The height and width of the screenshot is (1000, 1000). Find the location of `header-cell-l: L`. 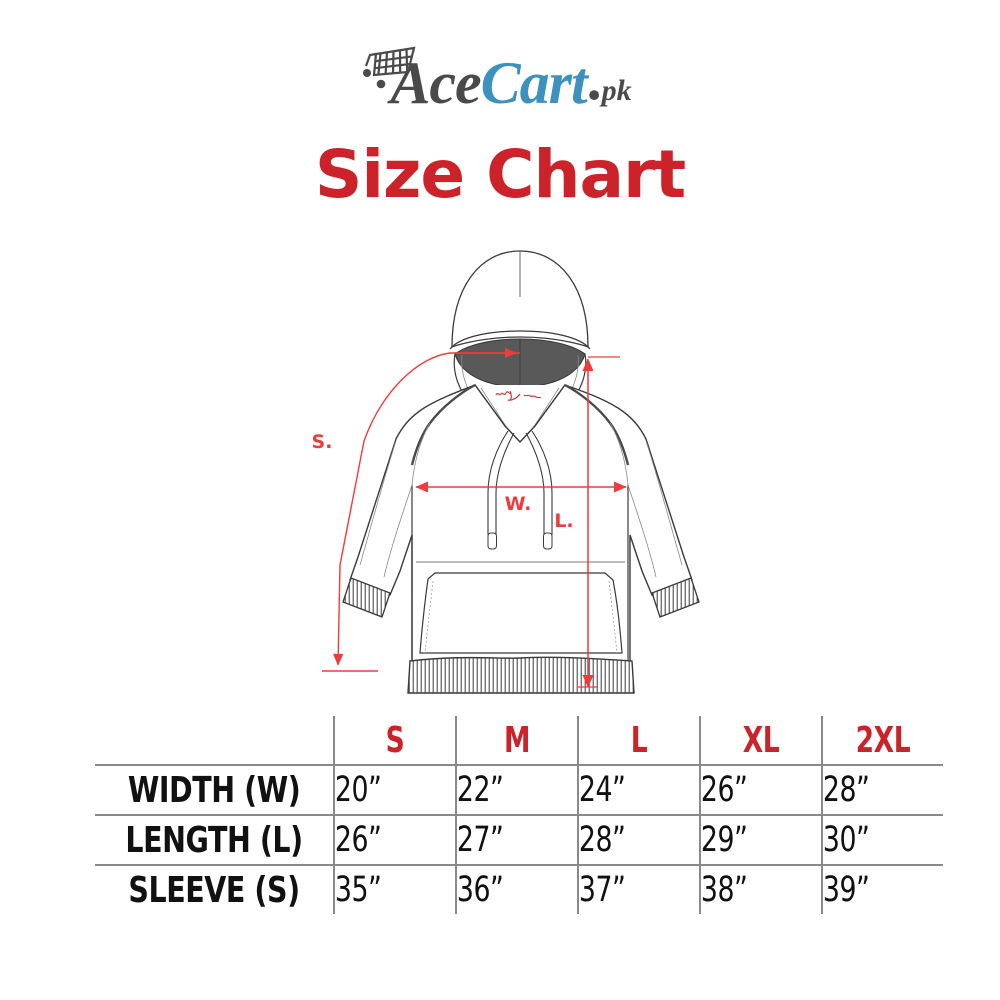

header-cell-l: L is located at coordinates (639, 740).